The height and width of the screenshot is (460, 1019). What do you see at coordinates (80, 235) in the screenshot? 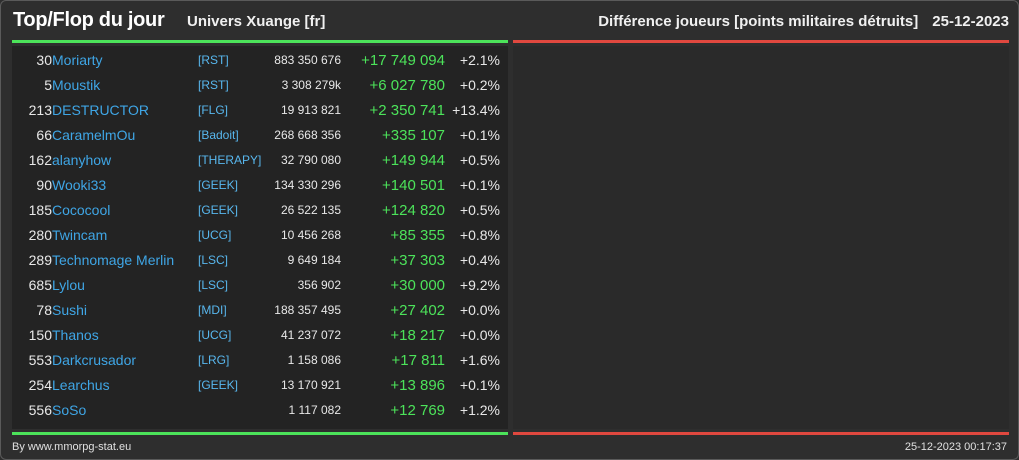
I see `player-name-link: Twincam` at bounding box center [80, 235].